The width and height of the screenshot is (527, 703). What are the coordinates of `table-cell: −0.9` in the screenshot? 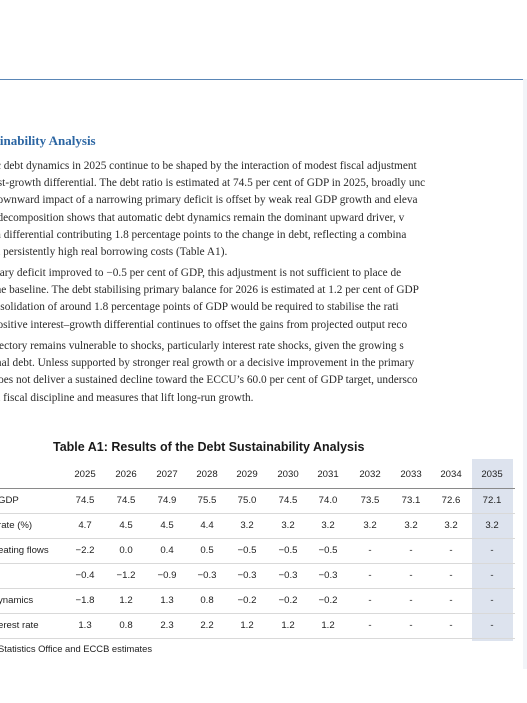 It's located at (167, 575).